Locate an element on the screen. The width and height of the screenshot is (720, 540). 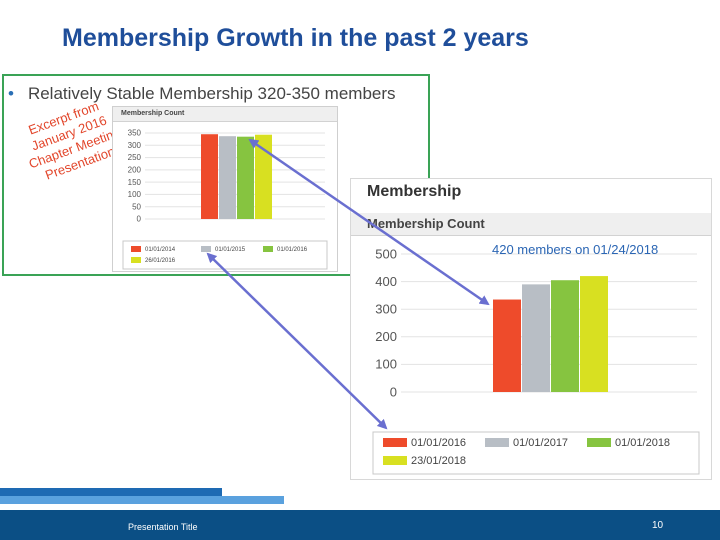
legend-label: 01/01/2017 is located at coordinates (540, 443).